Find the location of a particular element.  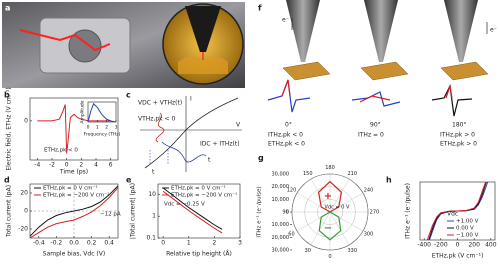

x-axis-label: Frequency (THz) is located at coordinates (102, 135).